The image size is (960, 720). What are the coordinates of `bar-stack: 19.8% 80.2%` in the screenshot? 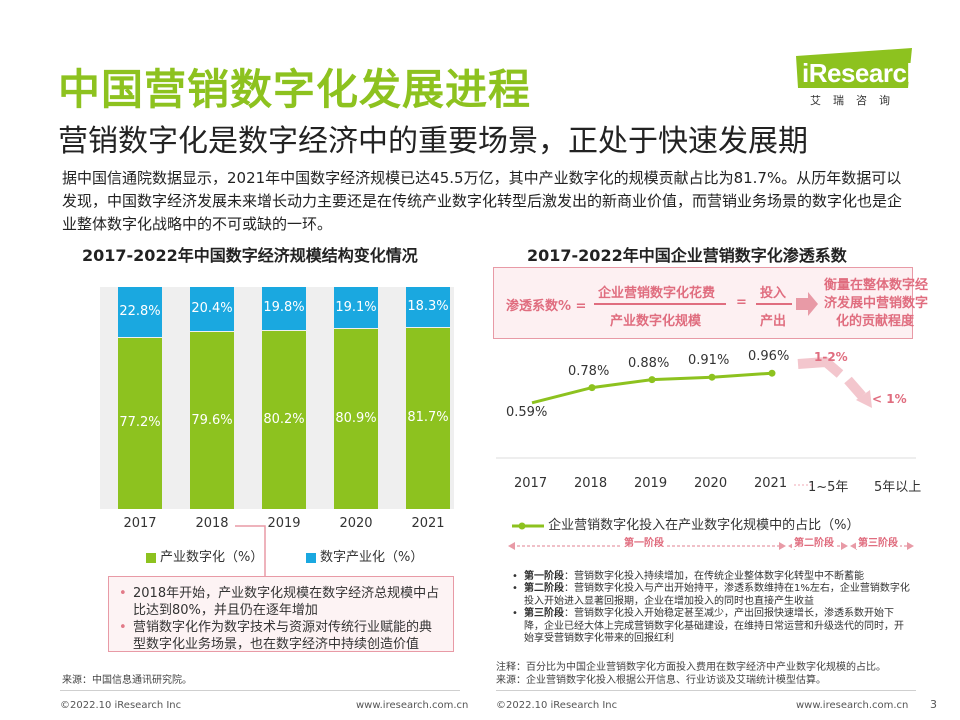 It's located at (284, 398).